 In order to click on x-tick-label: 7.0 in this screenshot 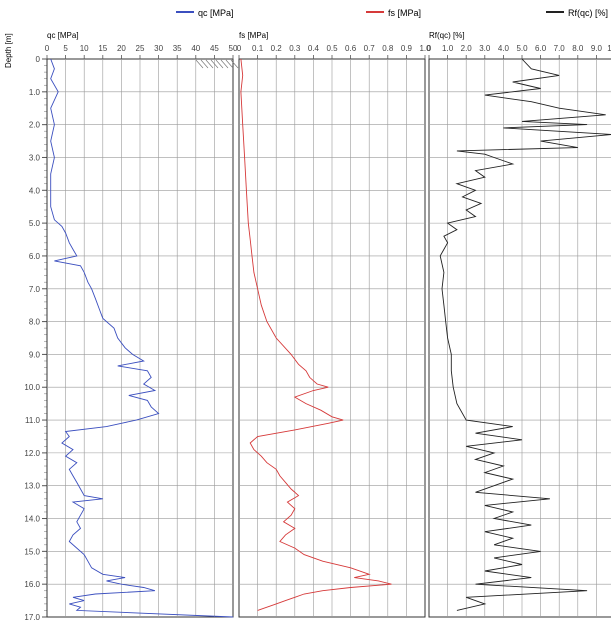, I will do `click(560, 48)`.